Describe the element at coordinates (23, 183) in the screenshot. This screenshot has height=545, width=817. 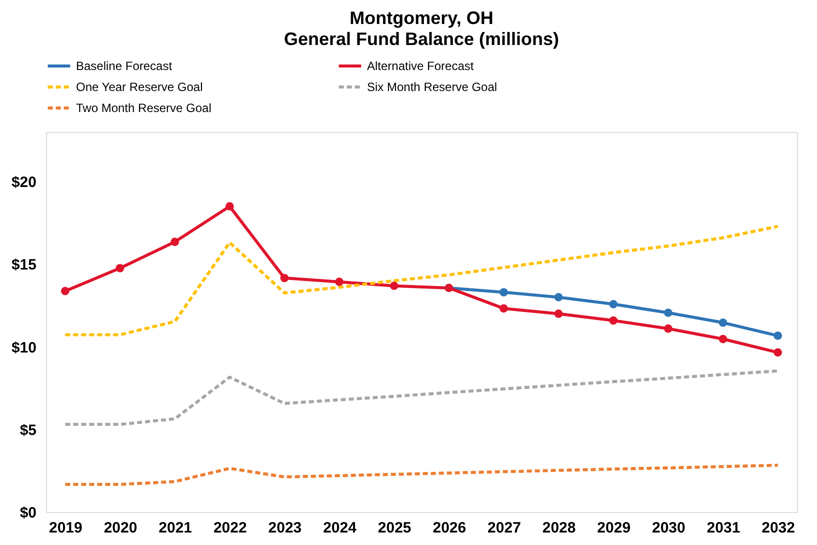
I see `y-tick-label: $20` at that location.